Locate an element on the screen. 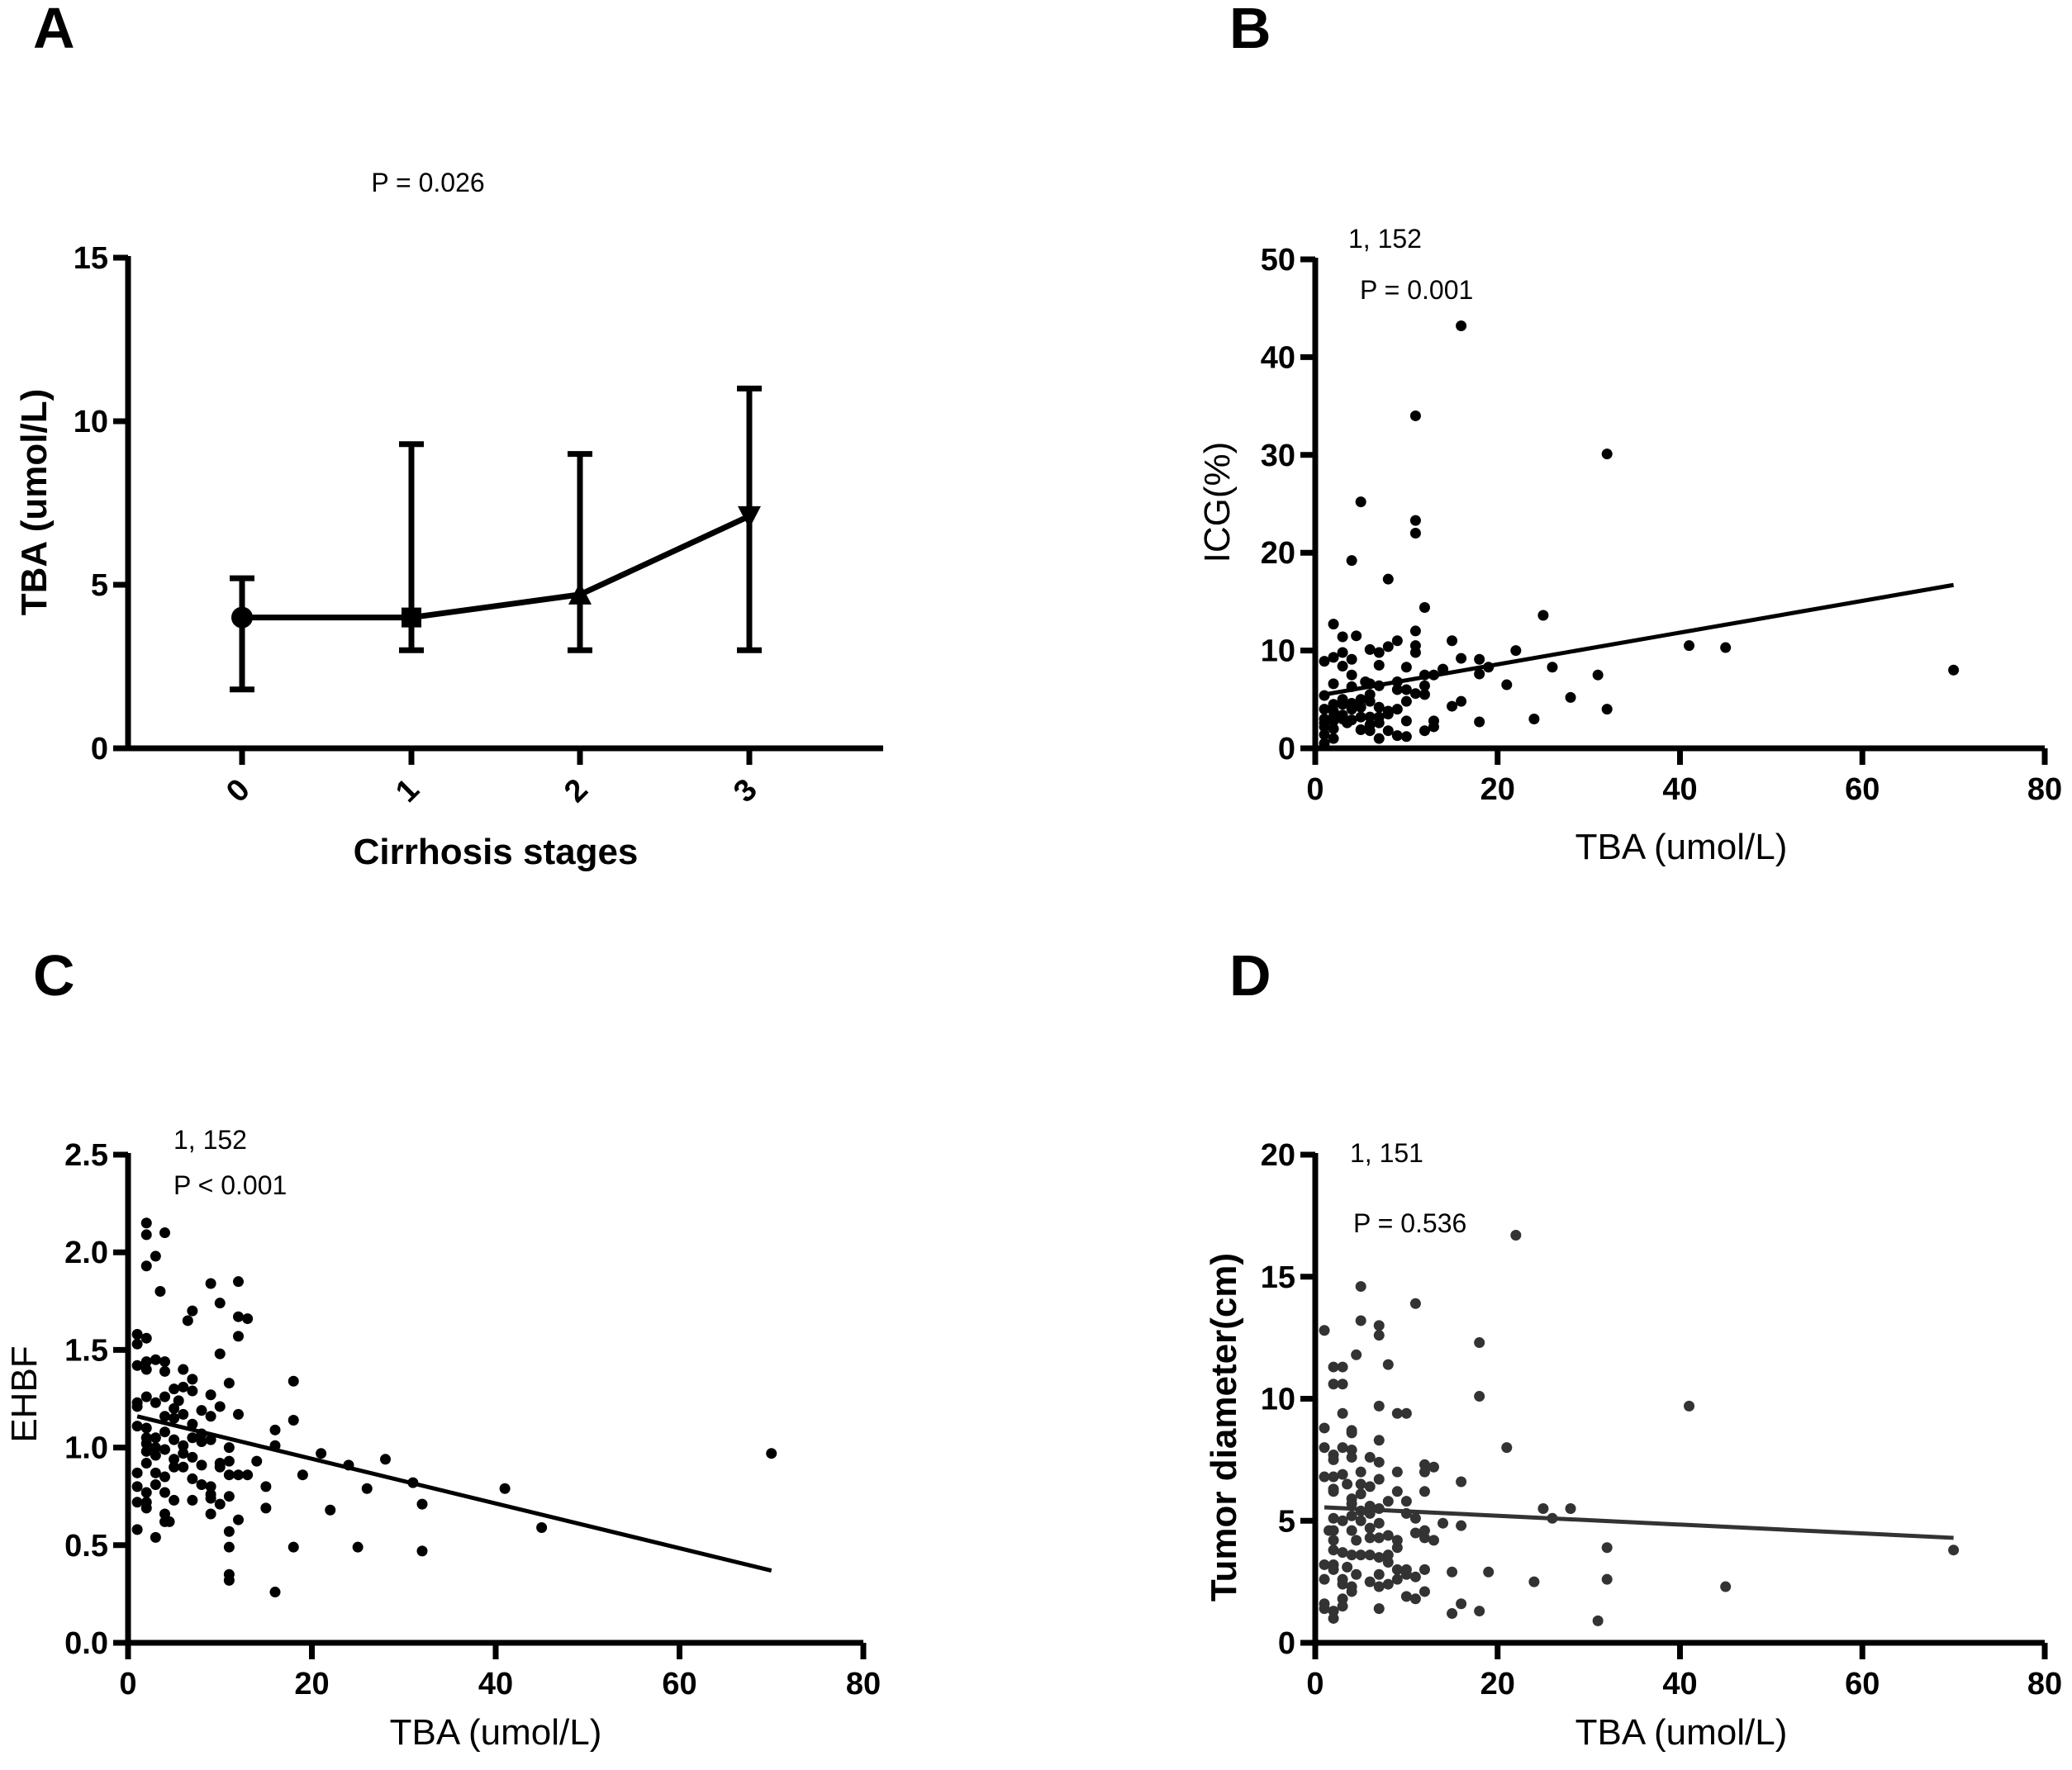  x-tick-label-c: 0 is located at coordinates (127, 1684).